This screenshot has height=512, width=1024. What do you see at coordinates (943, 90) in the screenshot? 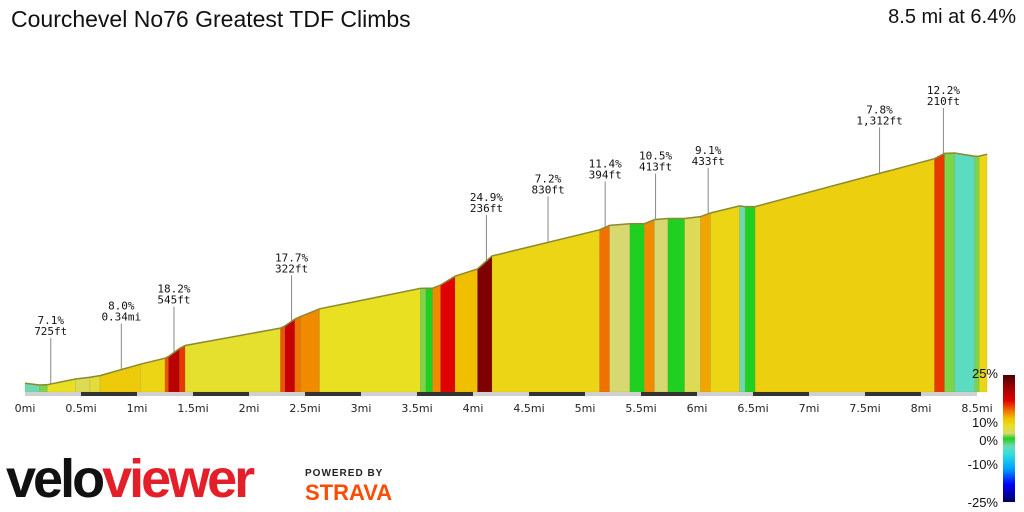
I see `annotation-grade: 12.2%` at bounding box center [943, 90].